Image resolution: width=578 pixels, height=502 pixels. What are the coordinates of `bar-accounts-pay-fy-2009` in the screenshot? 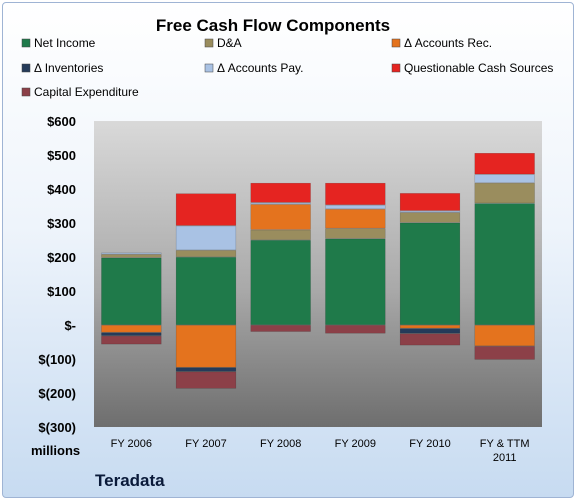 It's located at (355, 207).